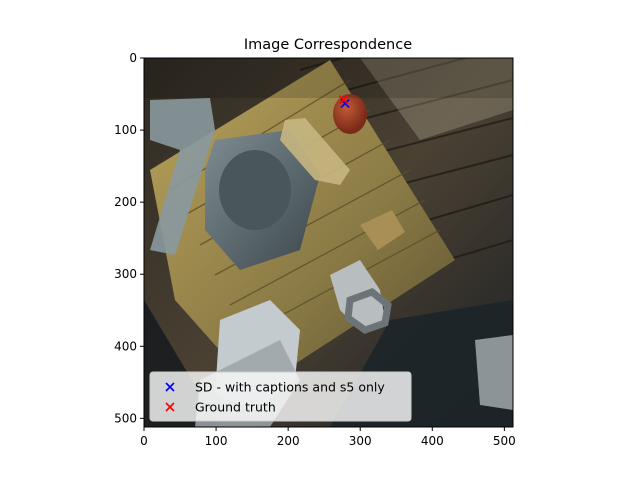  I want to click on sunlight-patch, so click(436, 99).